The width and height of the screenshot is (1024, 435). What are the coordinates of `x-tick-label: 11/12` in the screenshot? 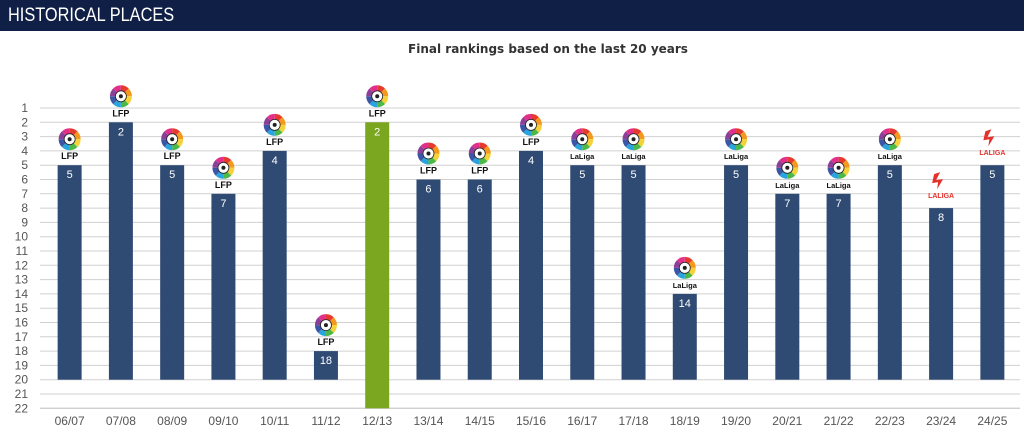 It's located at (325, 421).